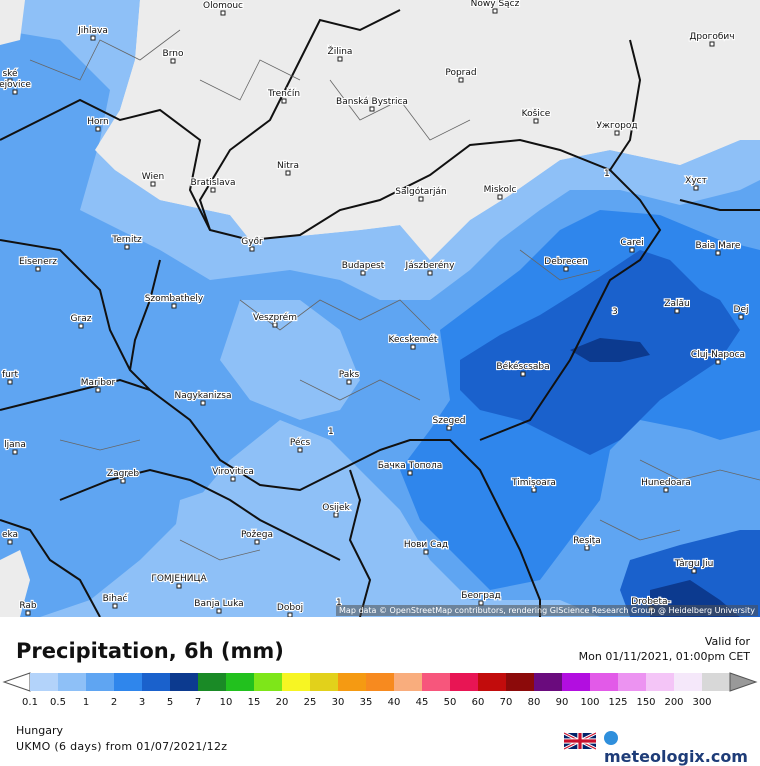 The height and width of the screenshot is (766, 760). I want to click on city-label: Poprad, so click(460, 73).